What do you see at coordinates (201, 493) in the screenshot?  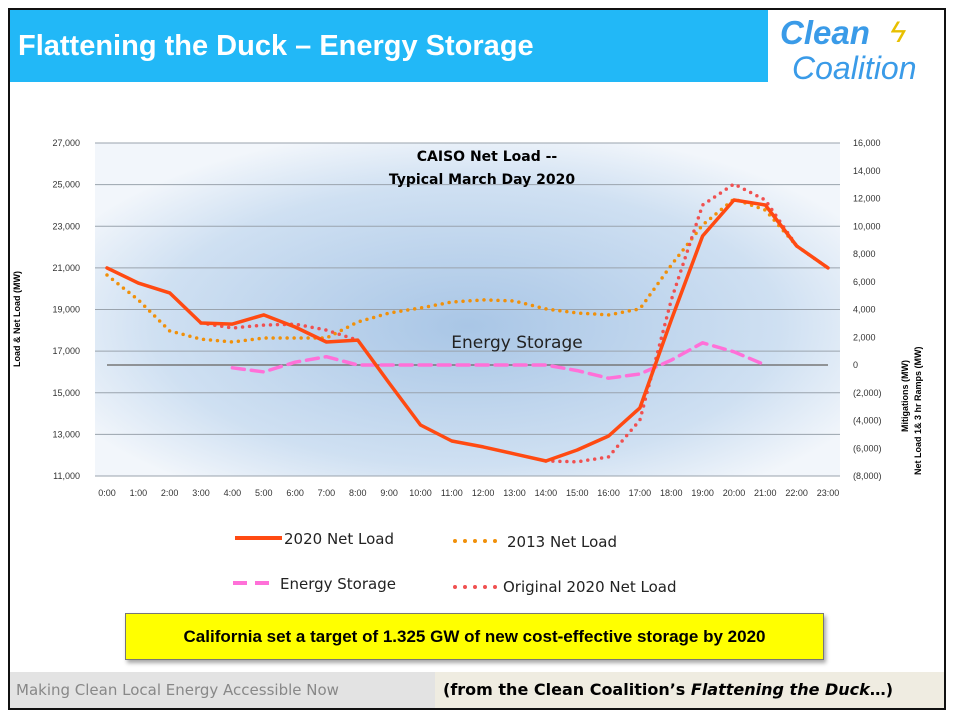 I see `x-tick-label: 3:00` at bounding box center [201, 493].